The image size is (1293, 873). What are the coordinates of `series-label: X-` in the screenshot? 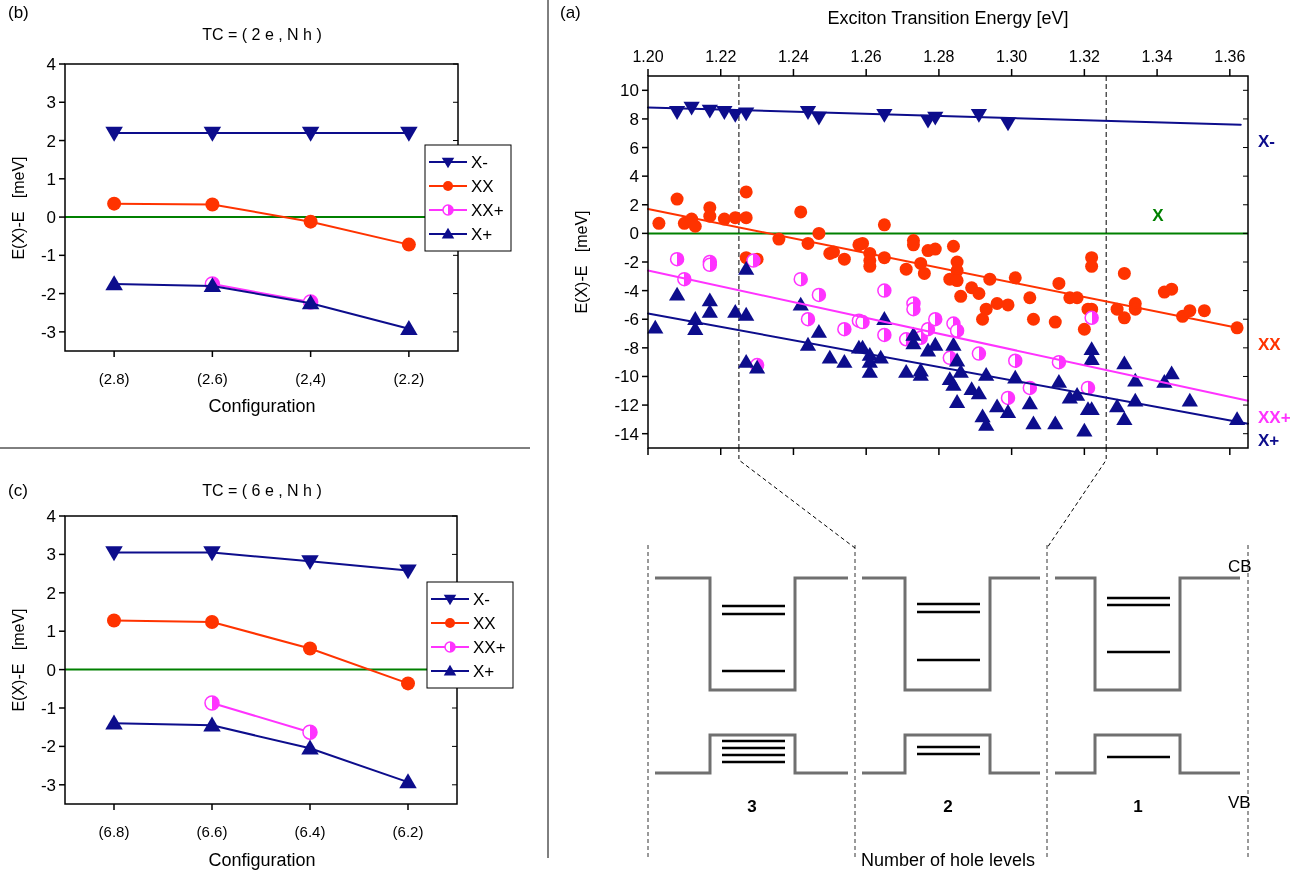 It's located at (1266, 141).